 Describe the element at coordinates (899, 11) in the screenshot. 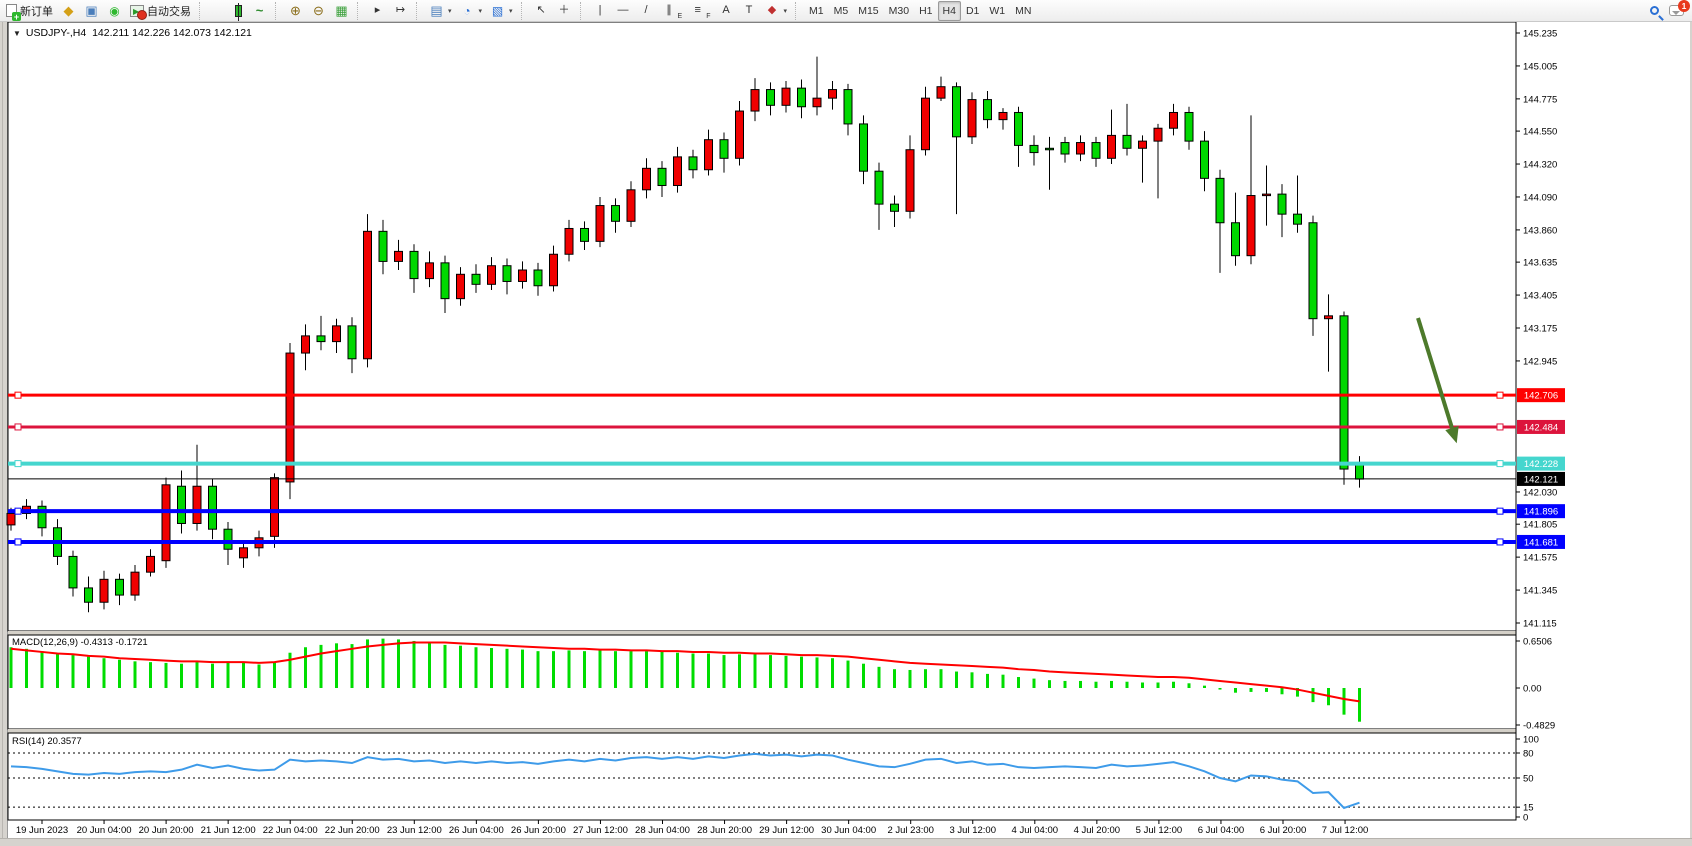

I see `tf-m30: M30` at that location.